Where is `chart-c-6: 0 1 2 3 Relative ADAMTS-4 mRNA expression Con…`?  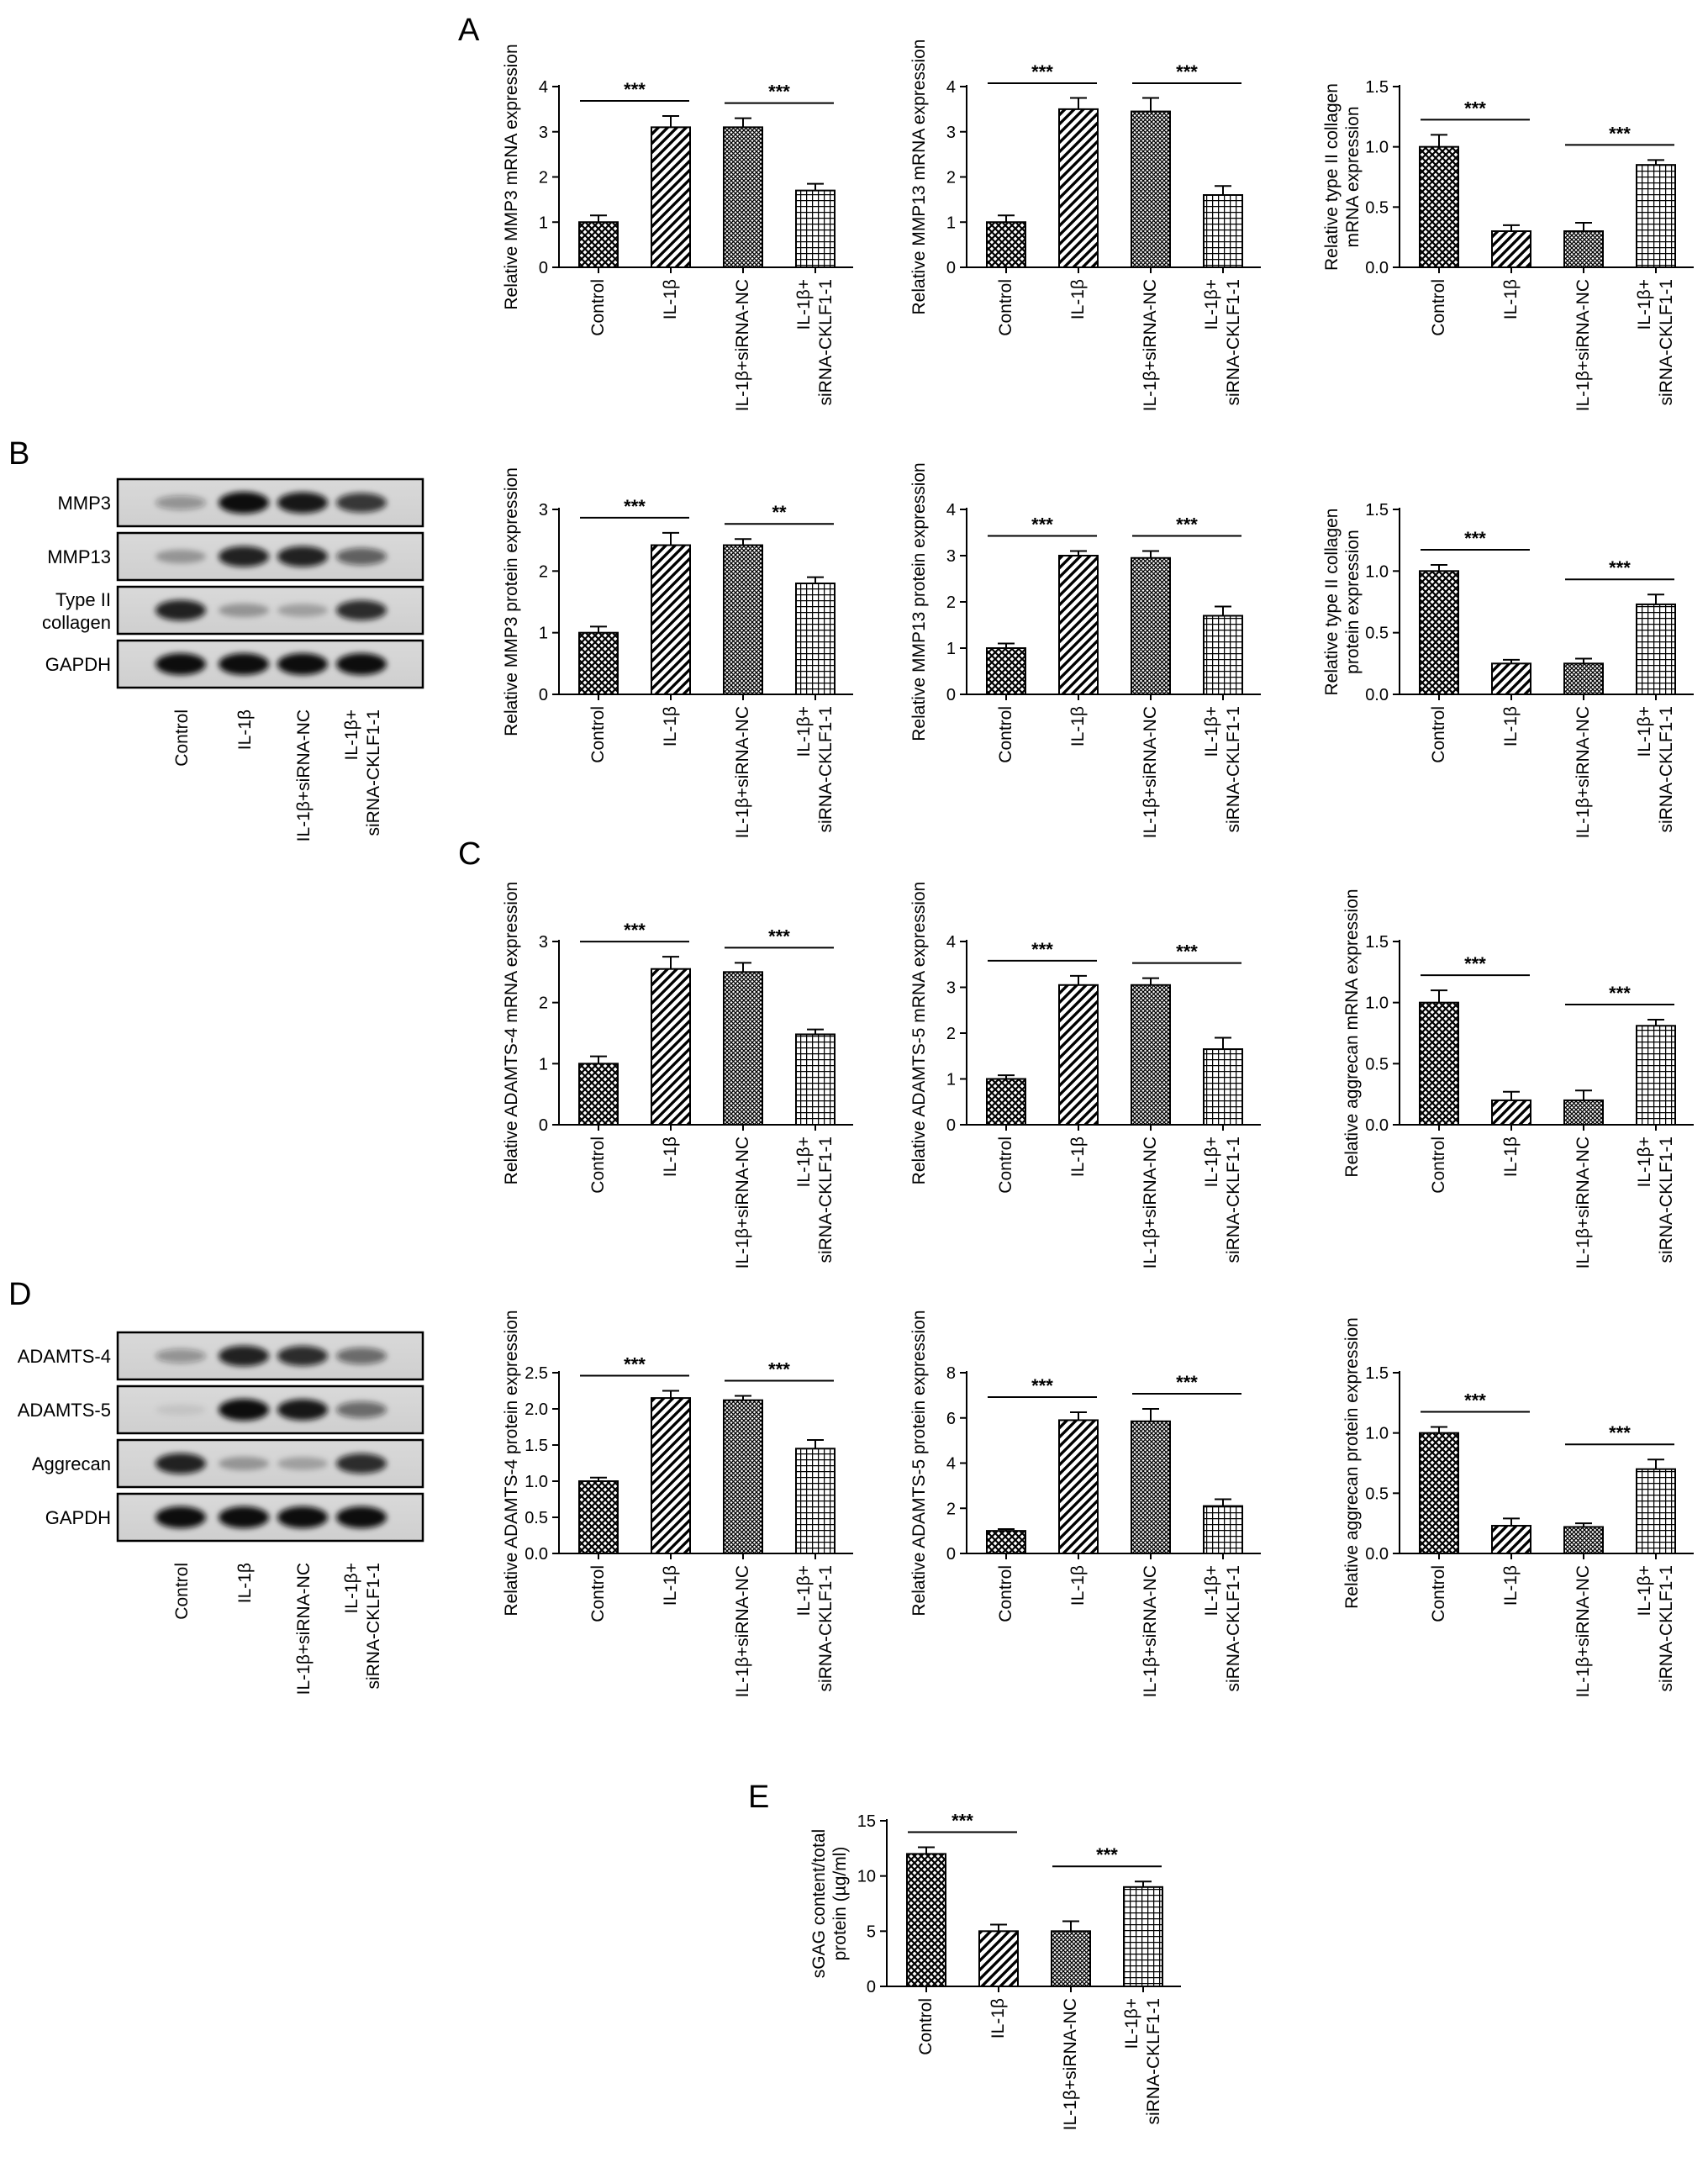 chart-c-6: 0 1 2 3 Relative ADAMTS-4 mRNA expression Con… is located at coordinates (677, 1075).